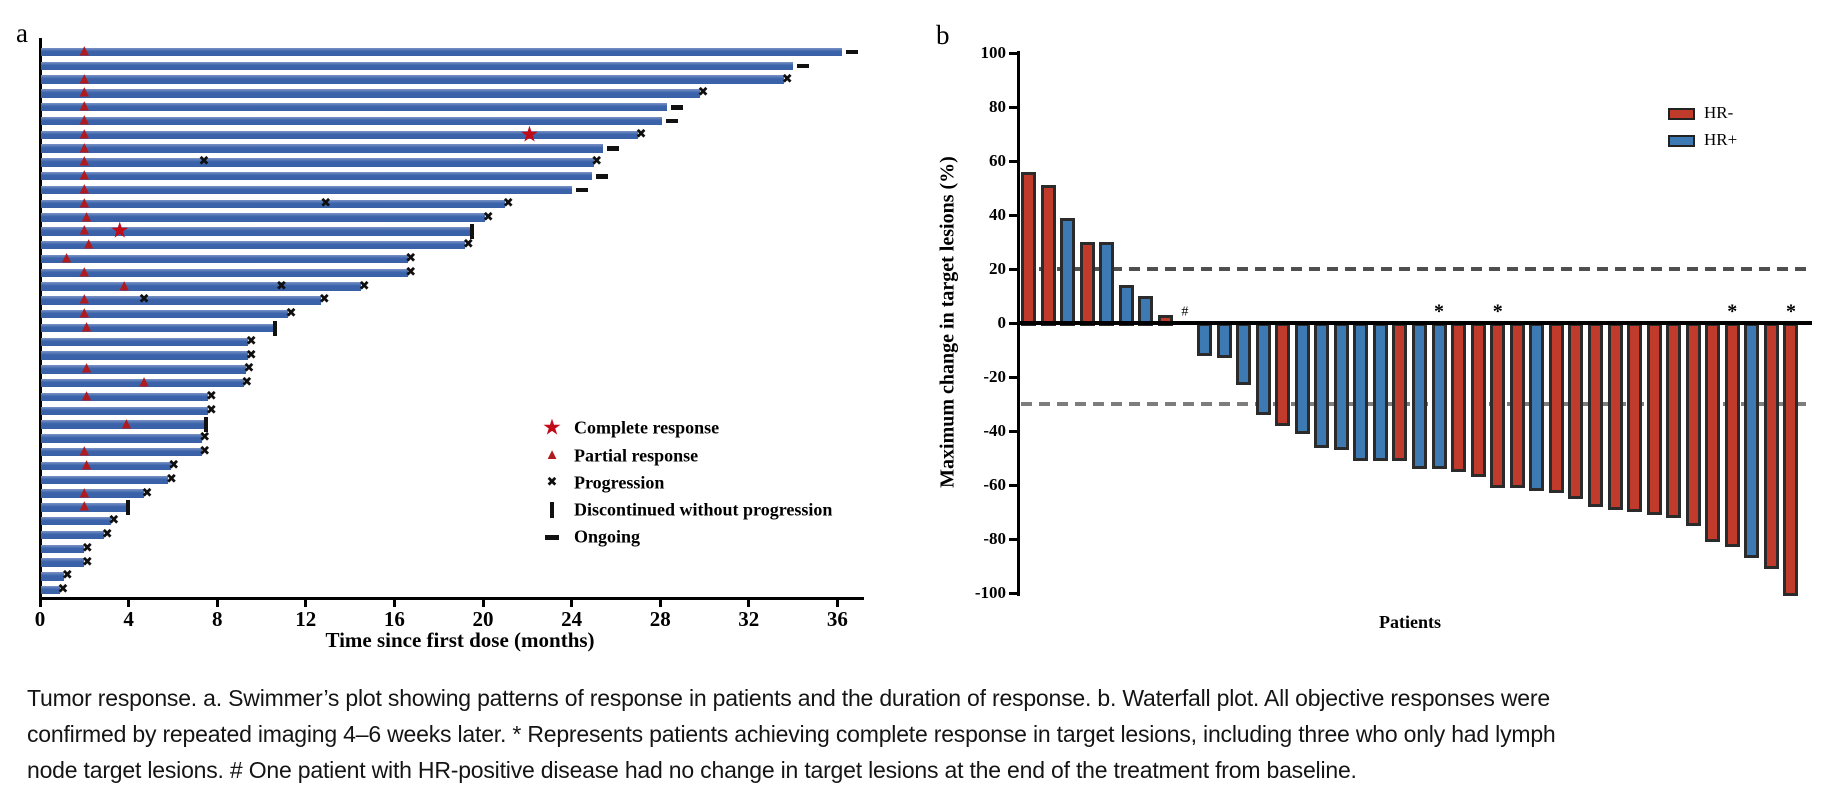 Image resolution: width=1835 pixels, height=803 pixels. Describe the element at coordinates (1416, 269) in the screenshot. I see `reference-line-plus20` at that location.